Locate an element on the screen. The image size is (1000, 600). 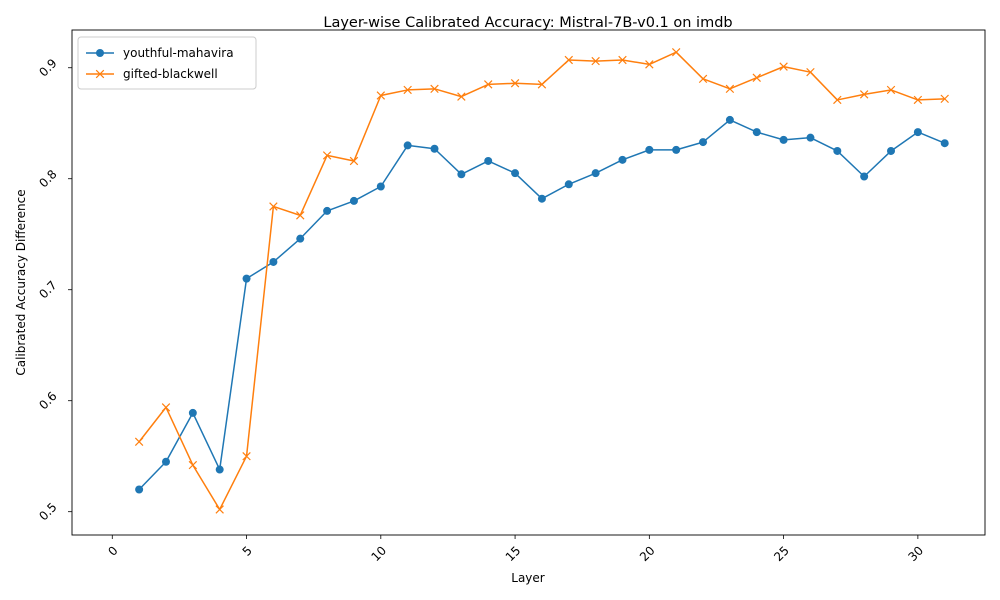
x-axis-label: Layer is located at coordinates (528, 578).